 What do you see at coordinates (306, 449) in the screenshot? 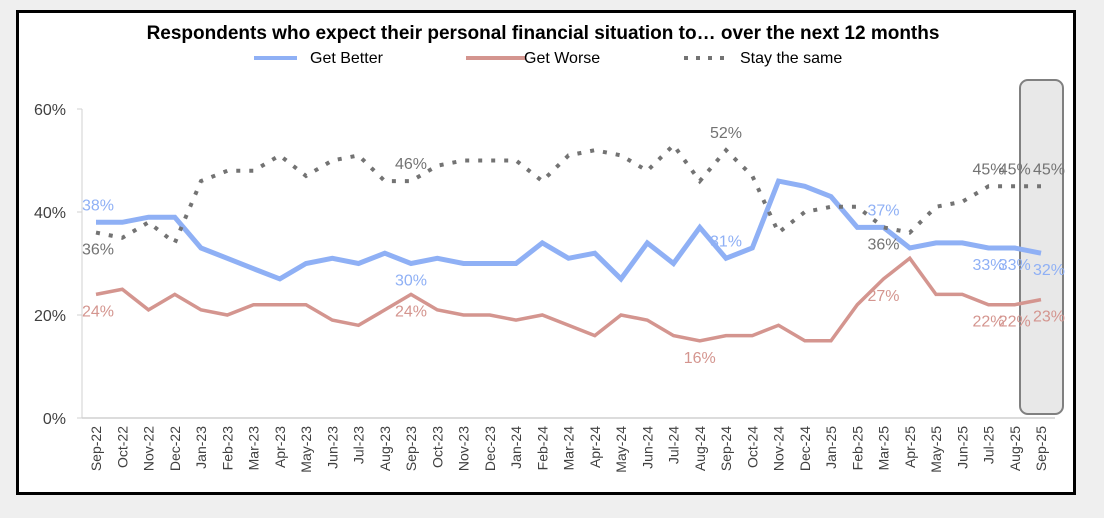
I see `x-tick-label: May-23` at bounding box center [306, 449].